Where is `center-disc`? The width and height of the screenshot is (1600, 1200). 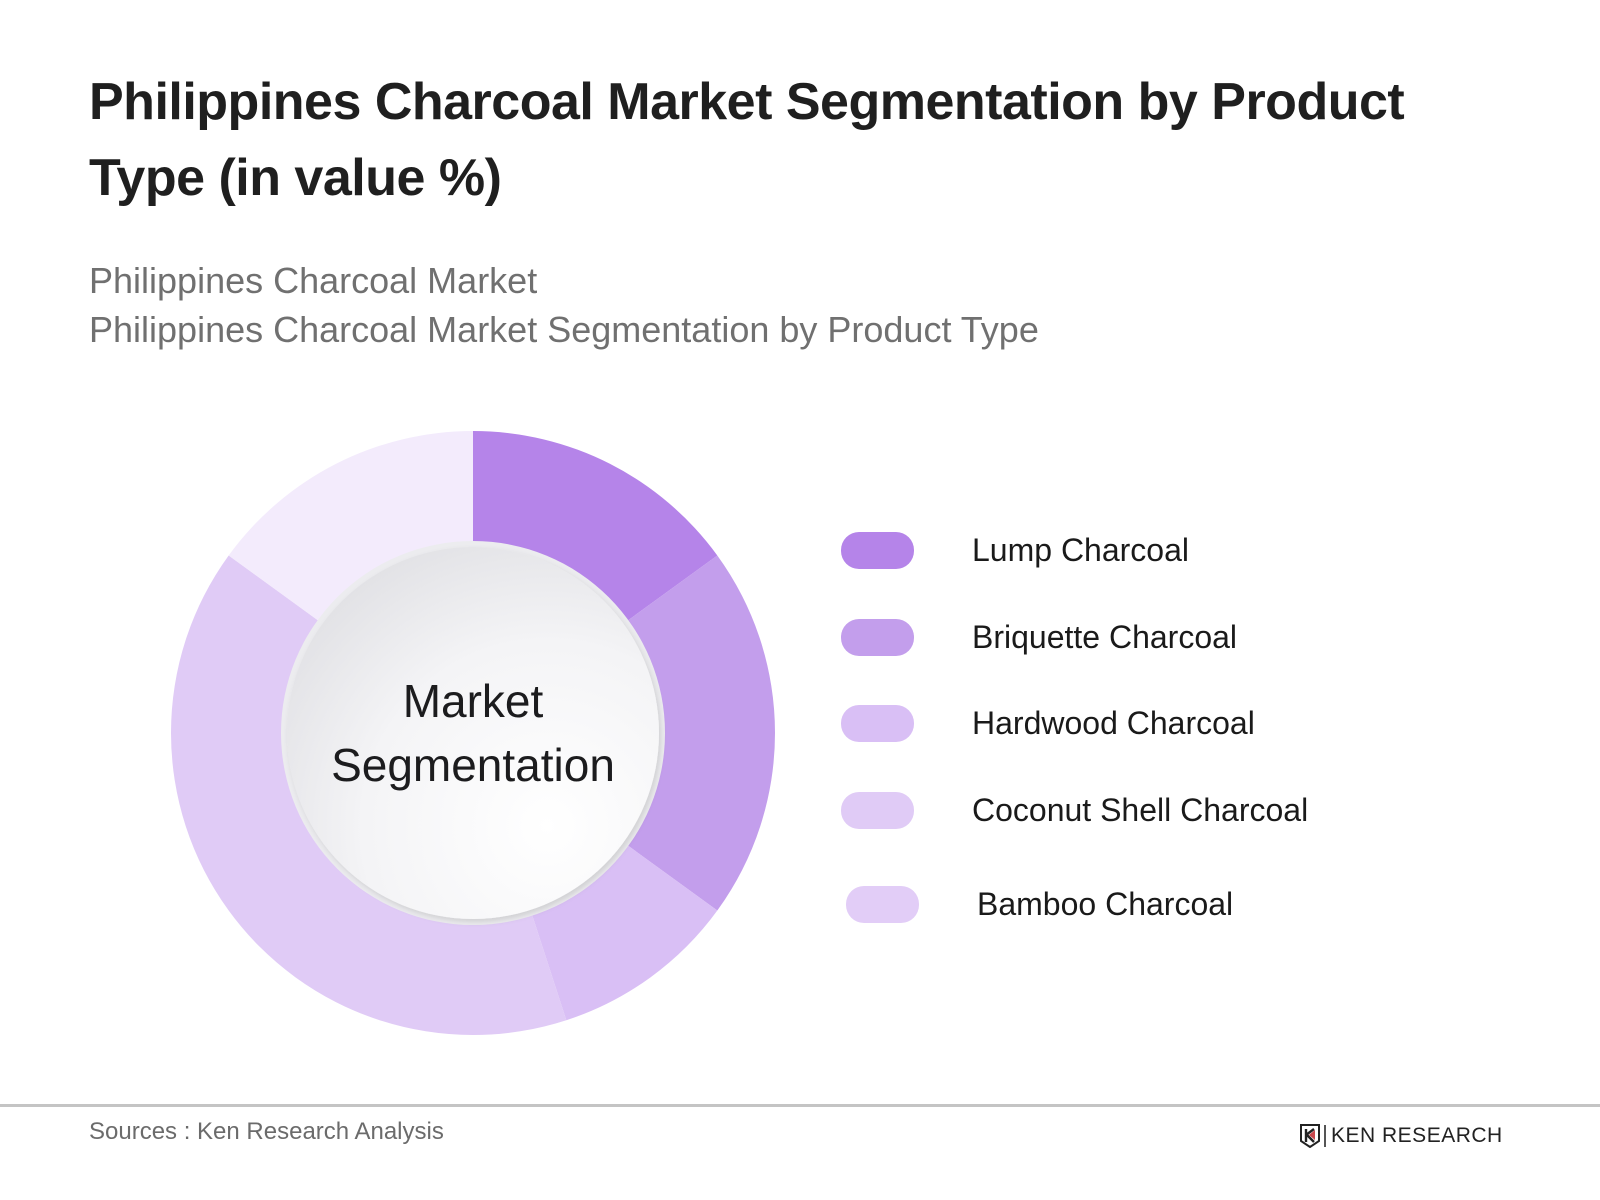
center-disc is located at coordinates (473, 733).